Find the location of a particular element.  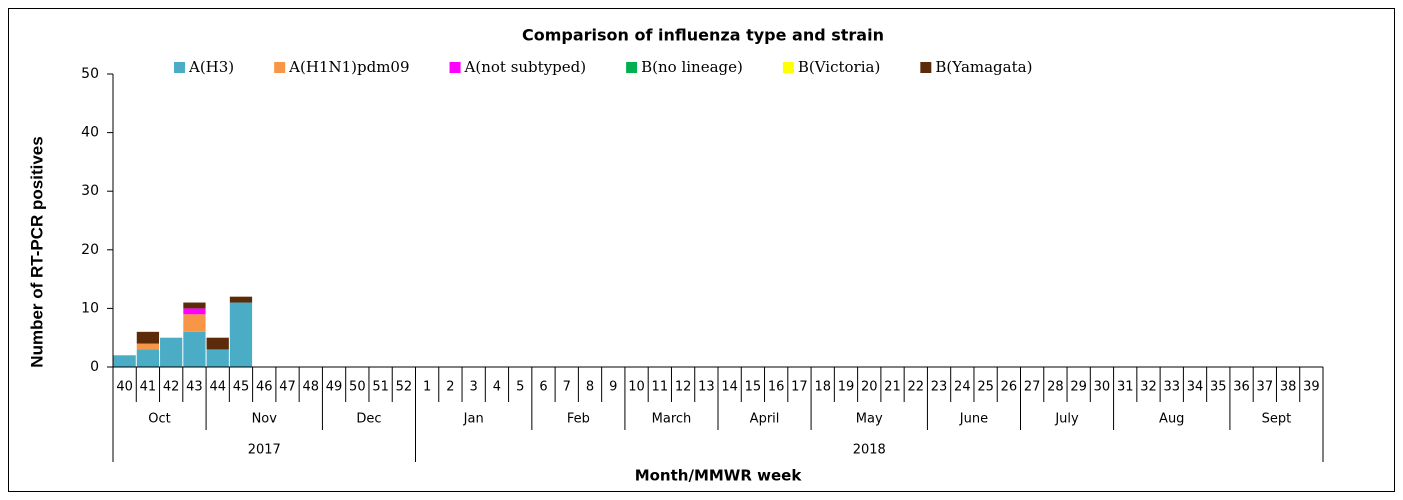

x-tick-label: 49 is located at coordinates (334, 387).